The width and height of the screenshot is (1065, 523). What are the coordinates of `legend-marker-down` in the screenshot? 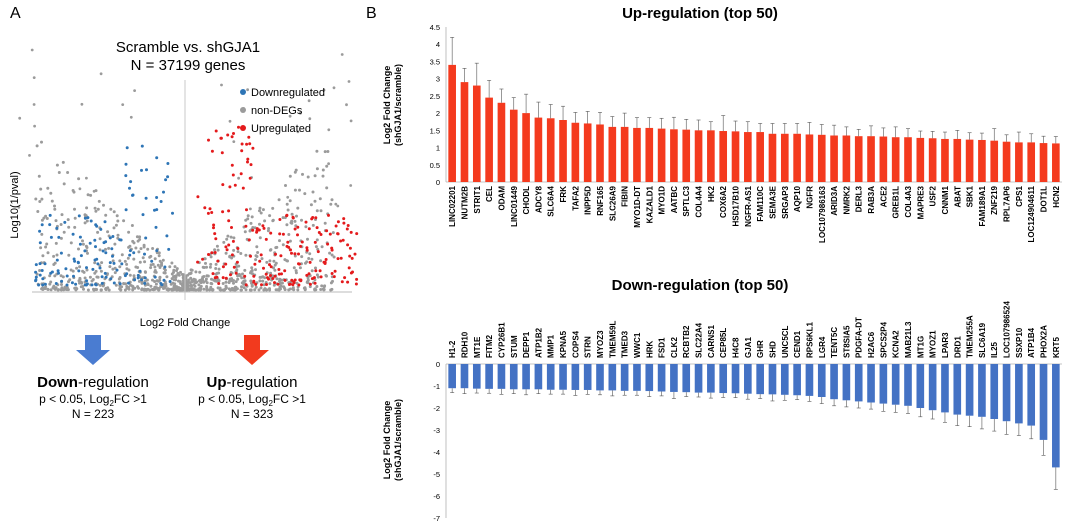 It's located at (243, 92).